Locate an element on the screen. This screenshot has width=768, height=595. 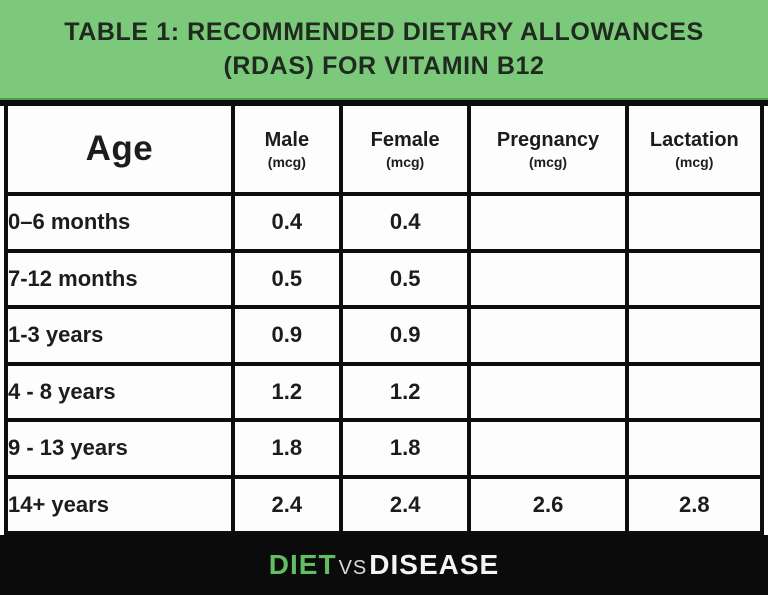
female-value: 1.2 is located at coordinates (405, 391).